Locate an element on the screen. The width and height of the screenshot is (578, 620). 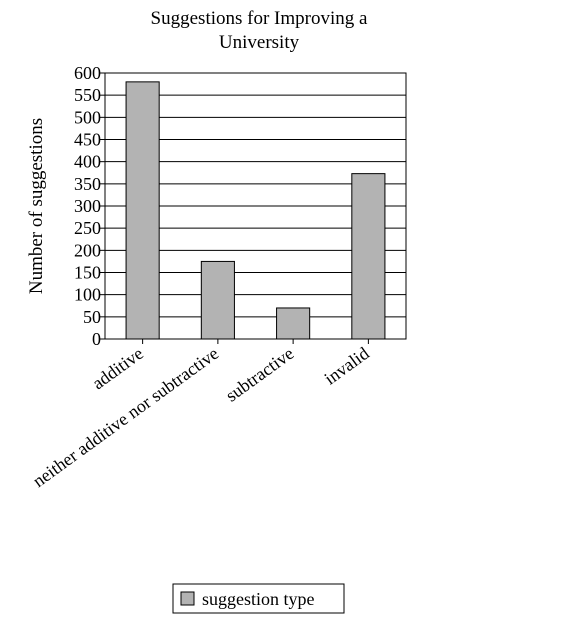
legend-box is located at coordinates (258, 598).